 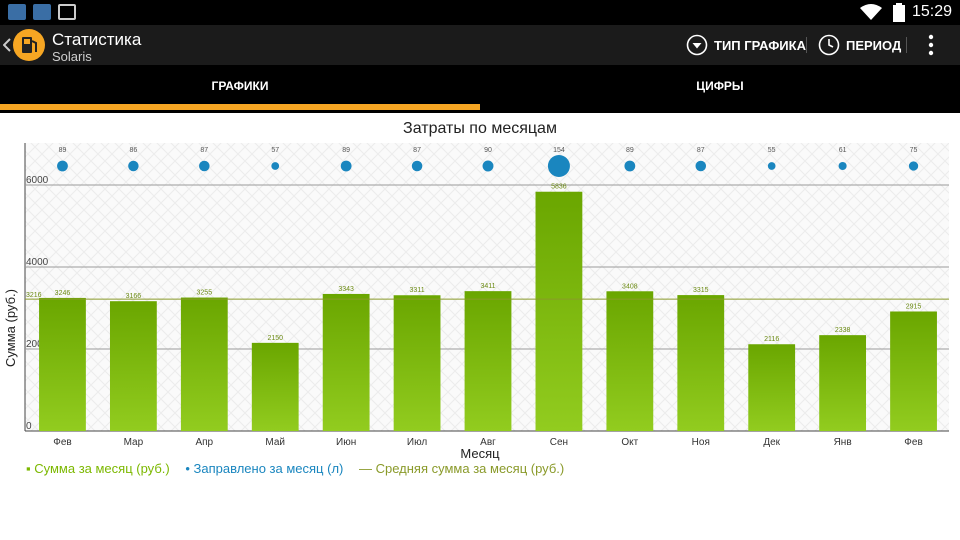 I want to click on action-bar: Статистика Solaris ТИП ГРАФИКА ПЕРИОД, so click(x=480, y=45).